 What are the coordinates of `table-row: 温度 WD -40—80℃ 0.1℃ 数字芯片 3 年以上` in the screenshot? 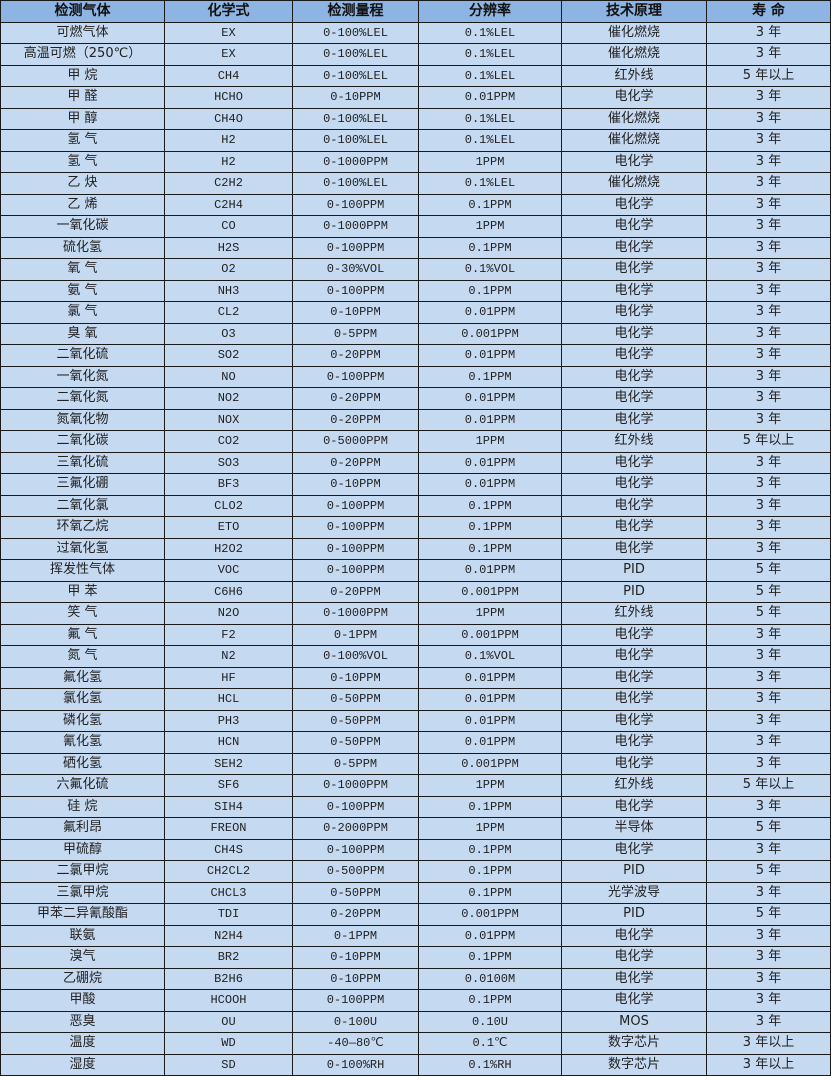 It's located at (415, 1043).